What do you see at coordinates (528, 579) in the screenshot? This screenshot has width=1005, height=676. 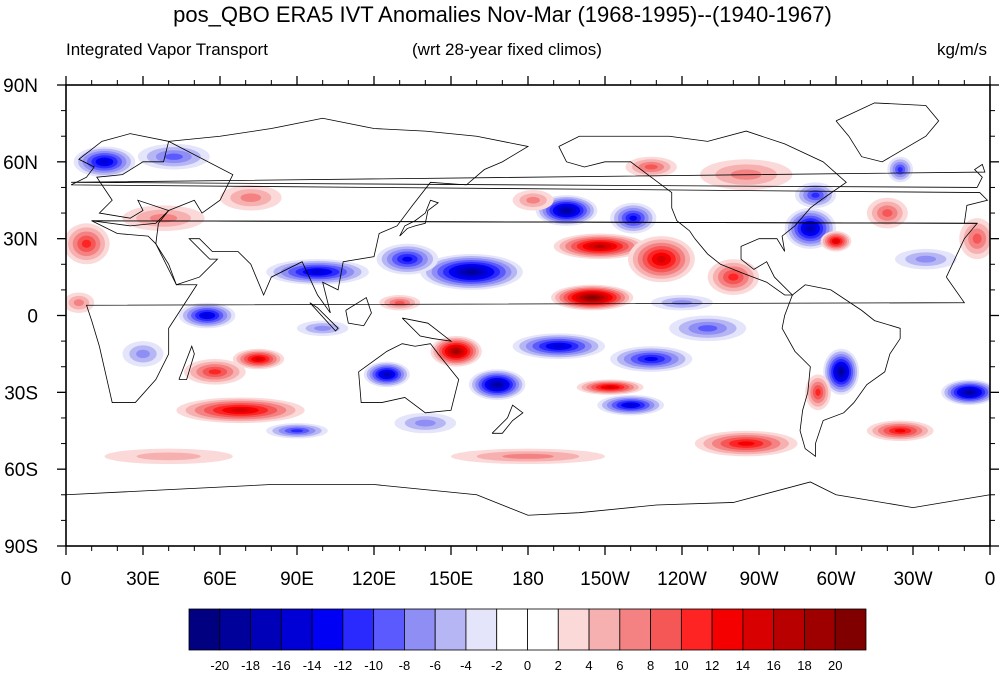 I see `x-tick-label: 180` at bounding box center [528, 579].